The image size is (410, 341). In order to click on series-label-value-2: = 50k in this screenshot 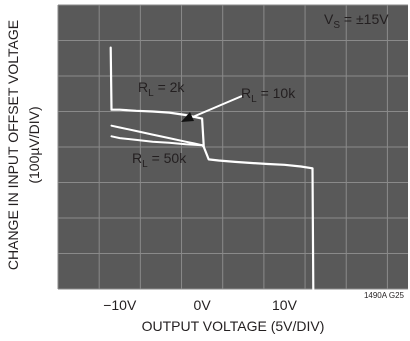, I will do `click(168, 158)`.